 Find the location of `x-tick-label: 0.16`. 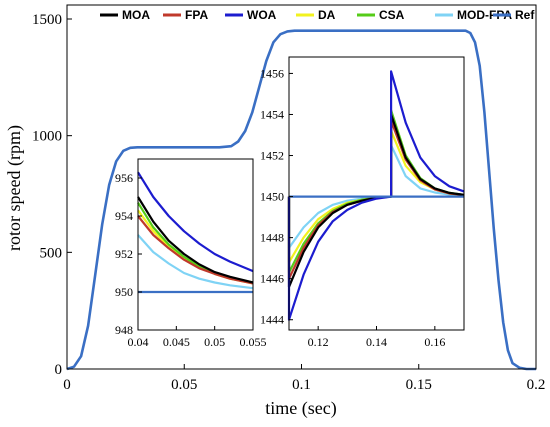

x-tick-label: 0.16 is located at coordinates (434, 342).